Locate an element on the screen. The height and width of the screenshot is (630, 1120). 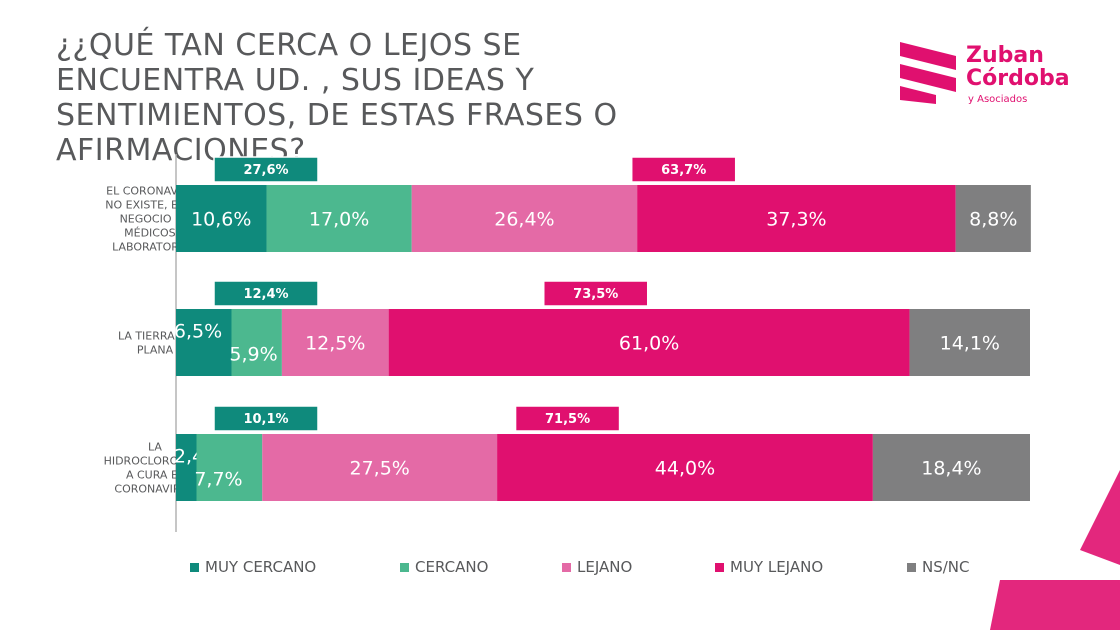
category-label: LA TIERRA ES is located at coordinates (155, 336).